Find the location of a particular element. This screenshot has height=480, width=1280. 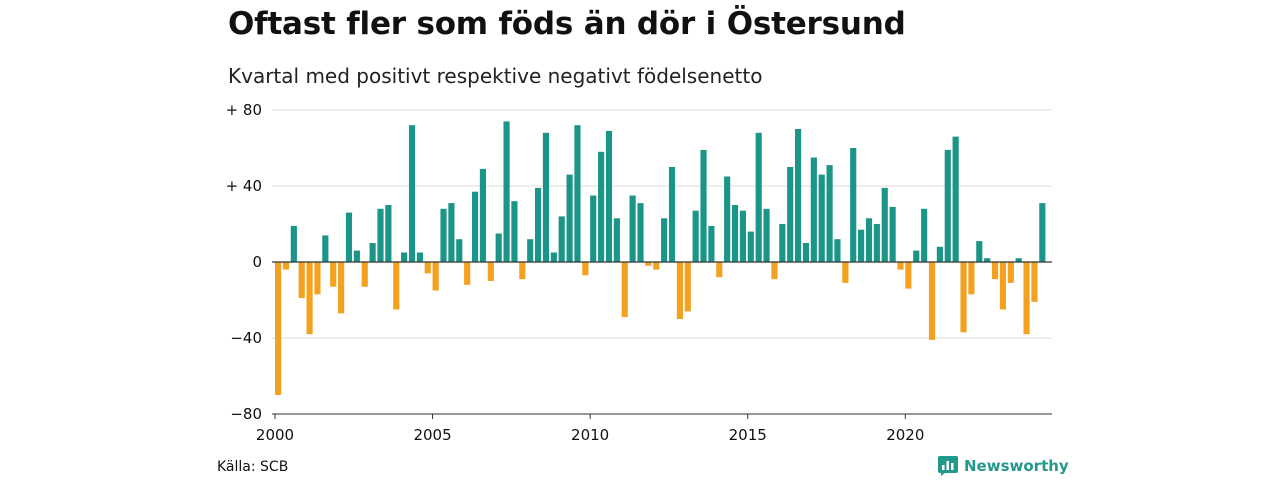

chart-title: Oftast fler som föds än dör i Östersund is located at coordinates (567, 24).